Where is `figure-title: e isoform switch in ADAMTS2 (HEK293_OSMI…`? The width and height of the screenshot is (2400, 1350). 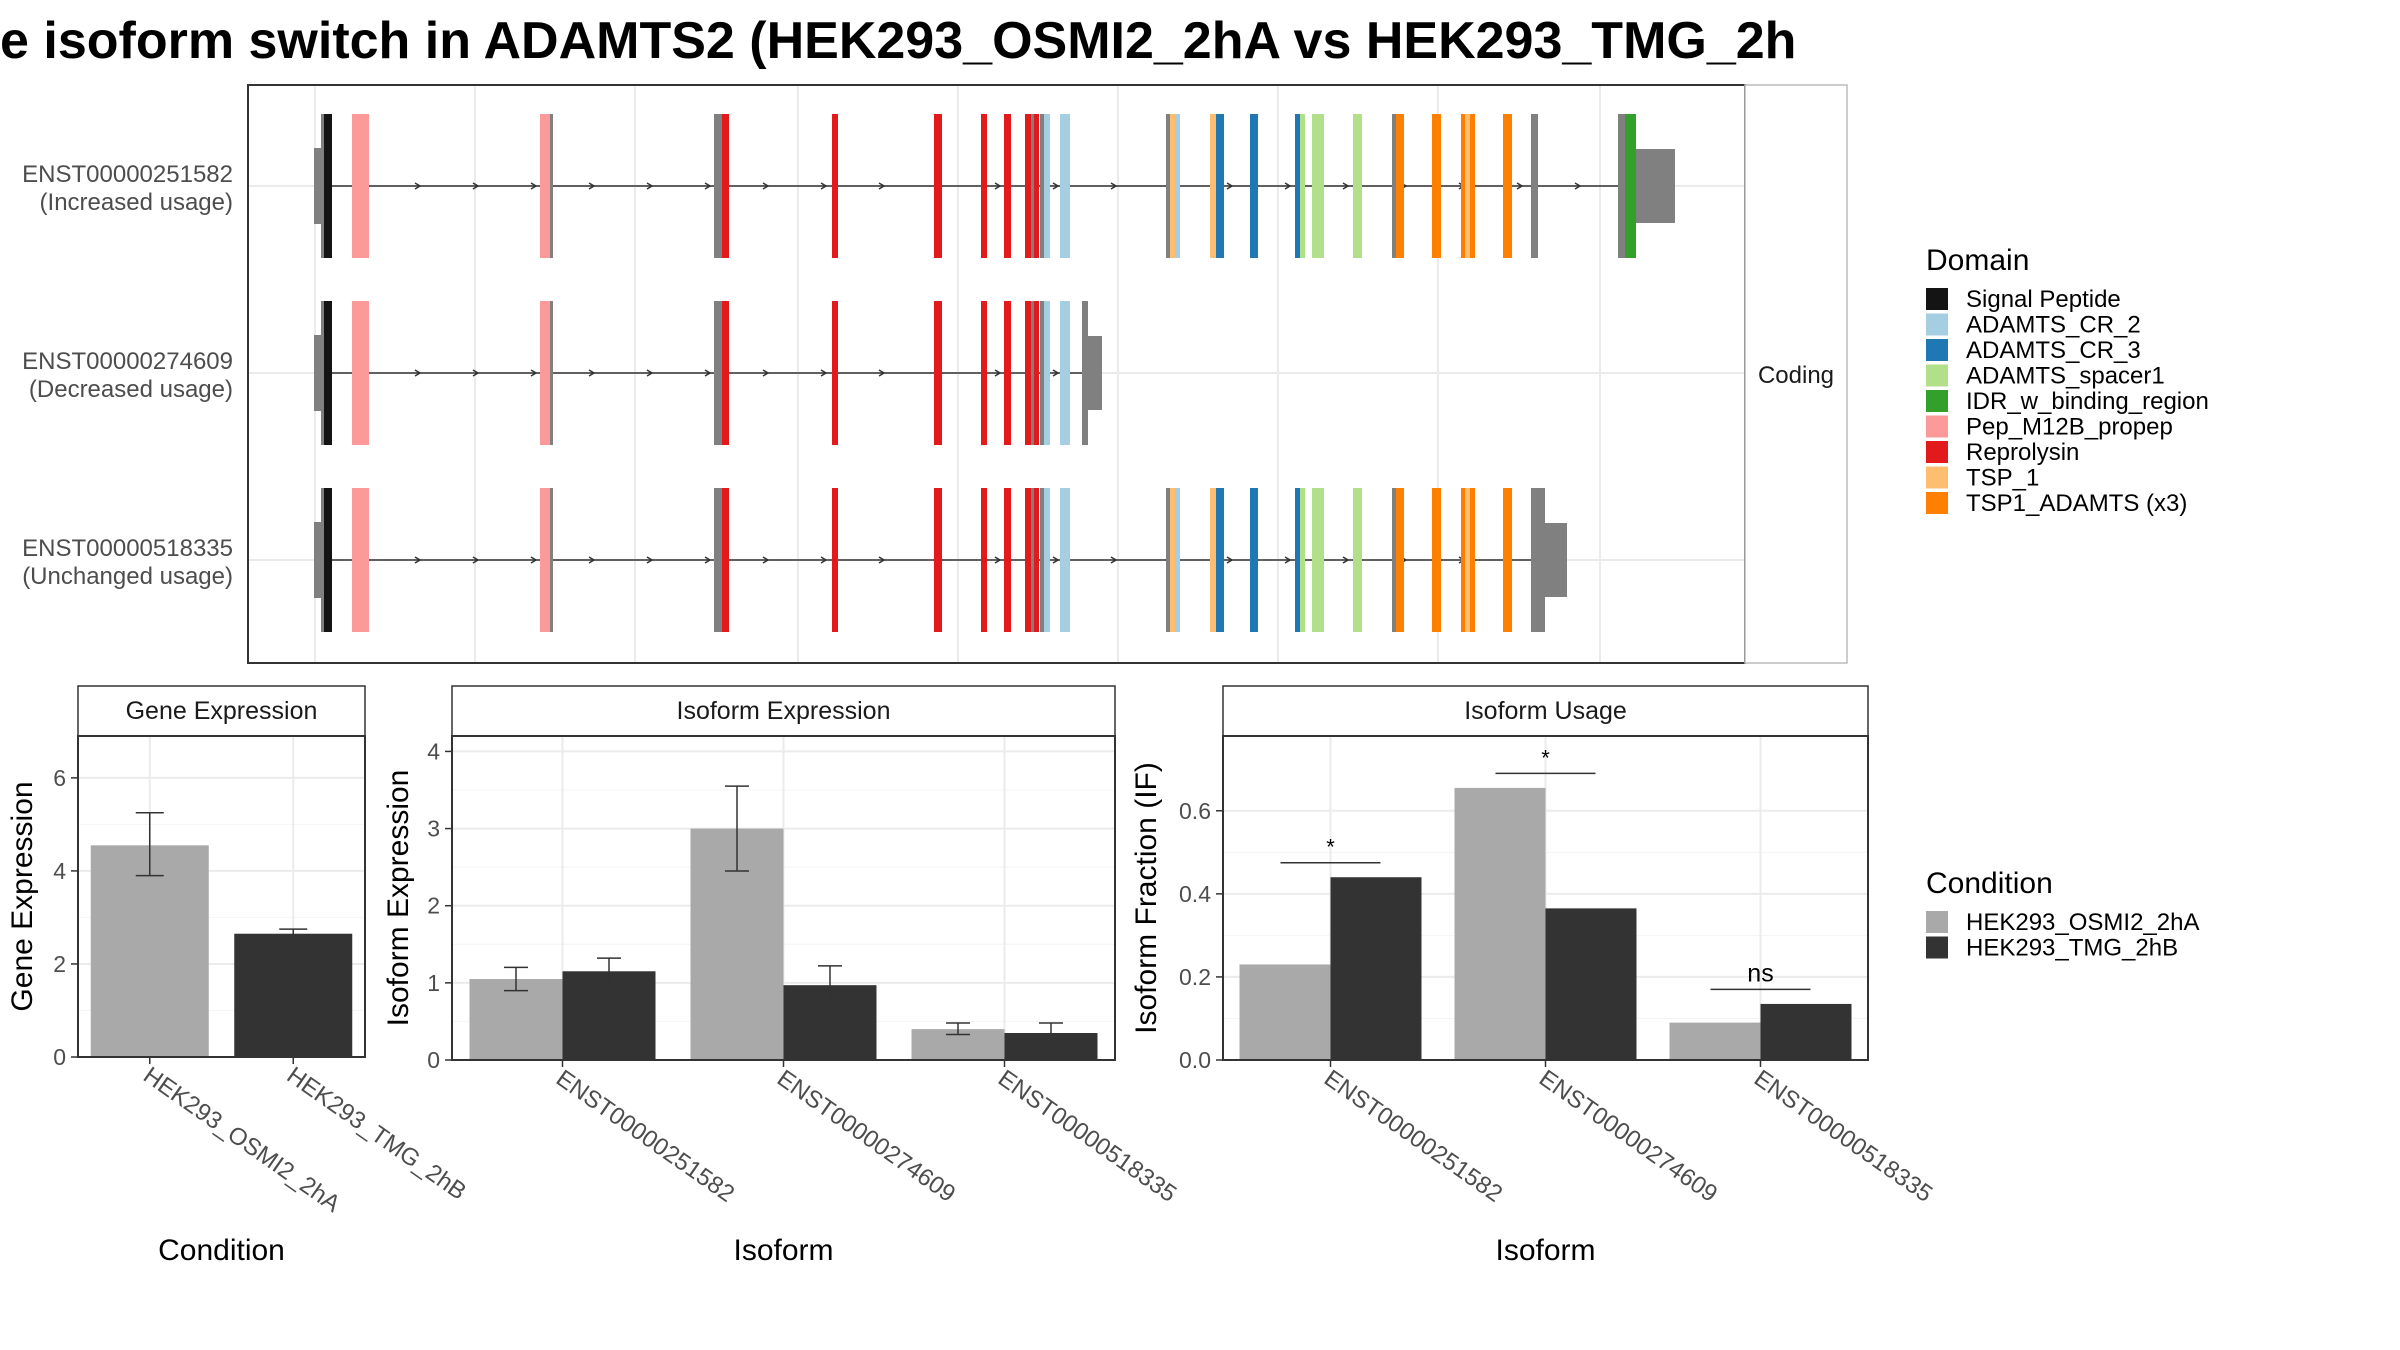 figure-title: e isoform switch in ADAMTS2 (HEK293_OSMI… is located at coordinates (898, 41).